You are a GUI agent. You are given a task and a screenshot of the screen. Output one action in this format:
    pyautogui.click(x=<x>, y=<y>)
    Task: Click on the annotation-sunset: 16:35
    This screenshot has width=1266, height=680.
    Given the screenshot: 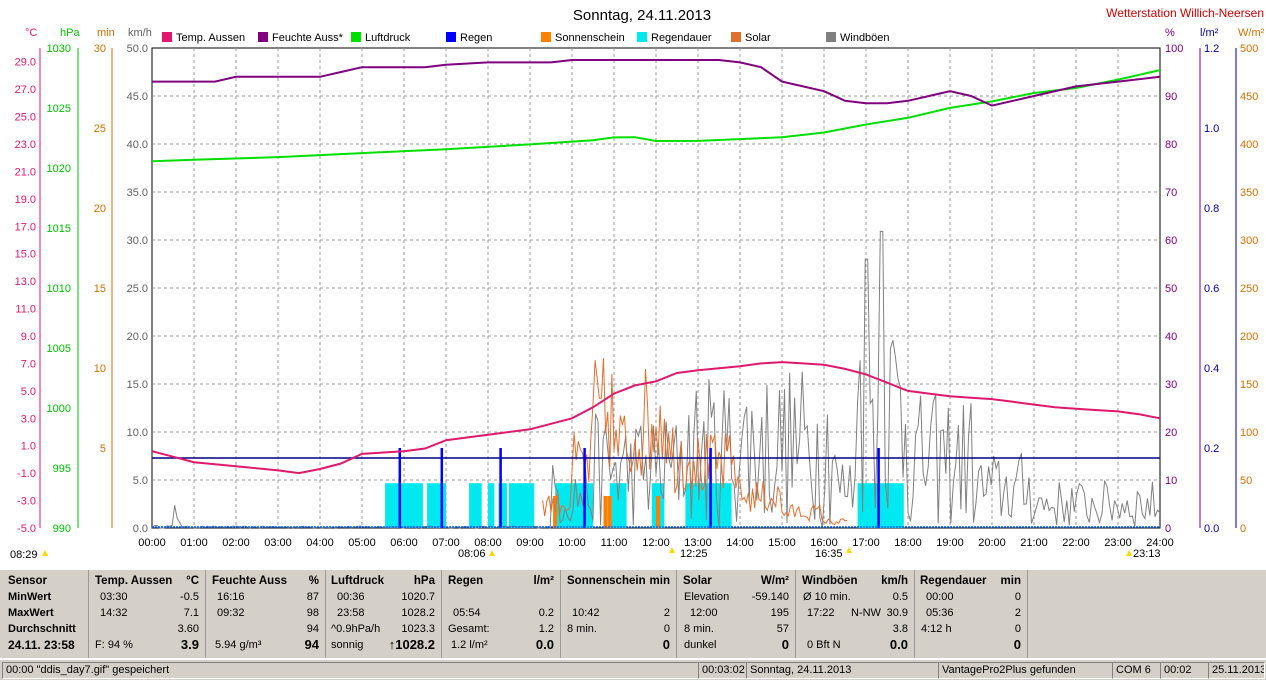 What is the action you would take?
    pyautogui.click(x=829, y=554)
    